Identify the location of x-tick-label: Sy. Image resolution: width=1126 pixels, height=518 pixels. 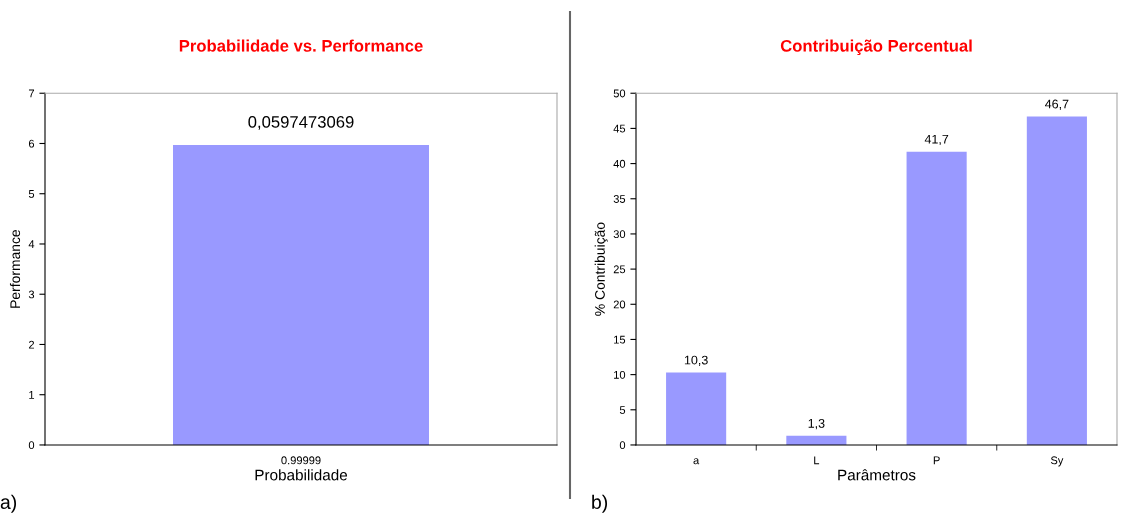
(1057, 461).